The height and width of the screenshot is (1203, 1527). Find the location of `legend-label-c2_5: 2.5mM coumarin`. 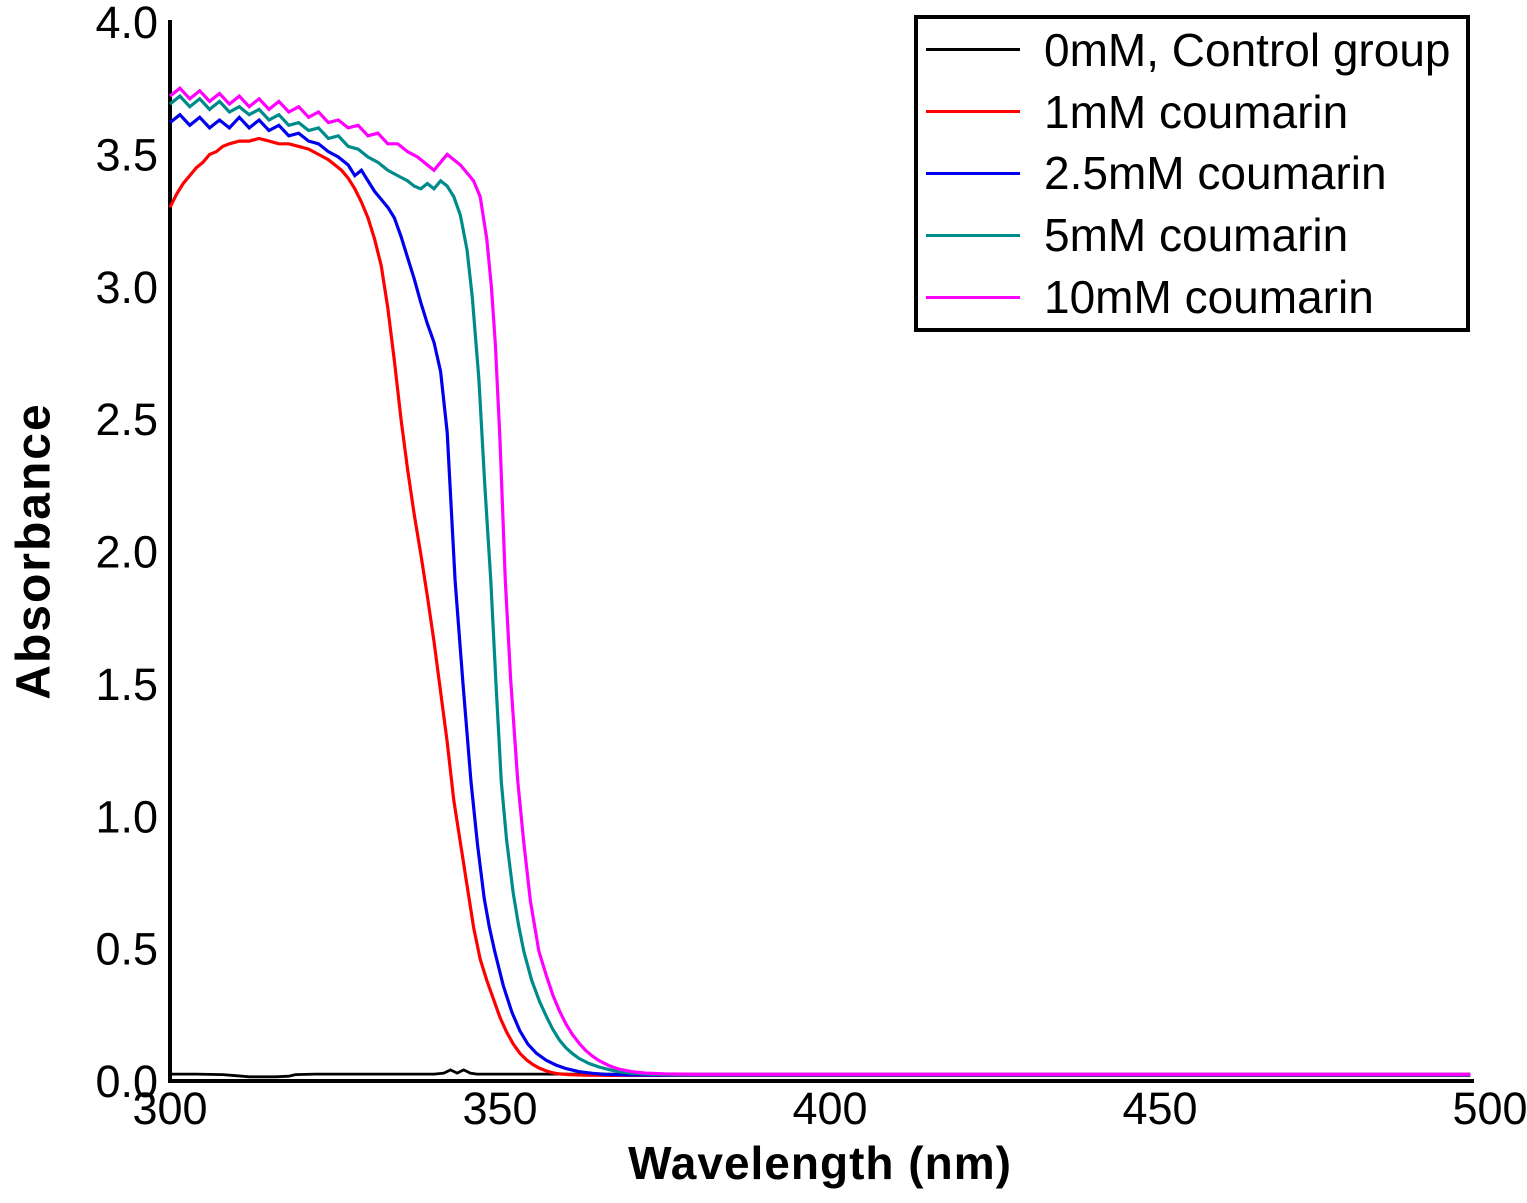

legend-label-c2_5: 2.5mM coumarin is located at coordinates (1215, 173).